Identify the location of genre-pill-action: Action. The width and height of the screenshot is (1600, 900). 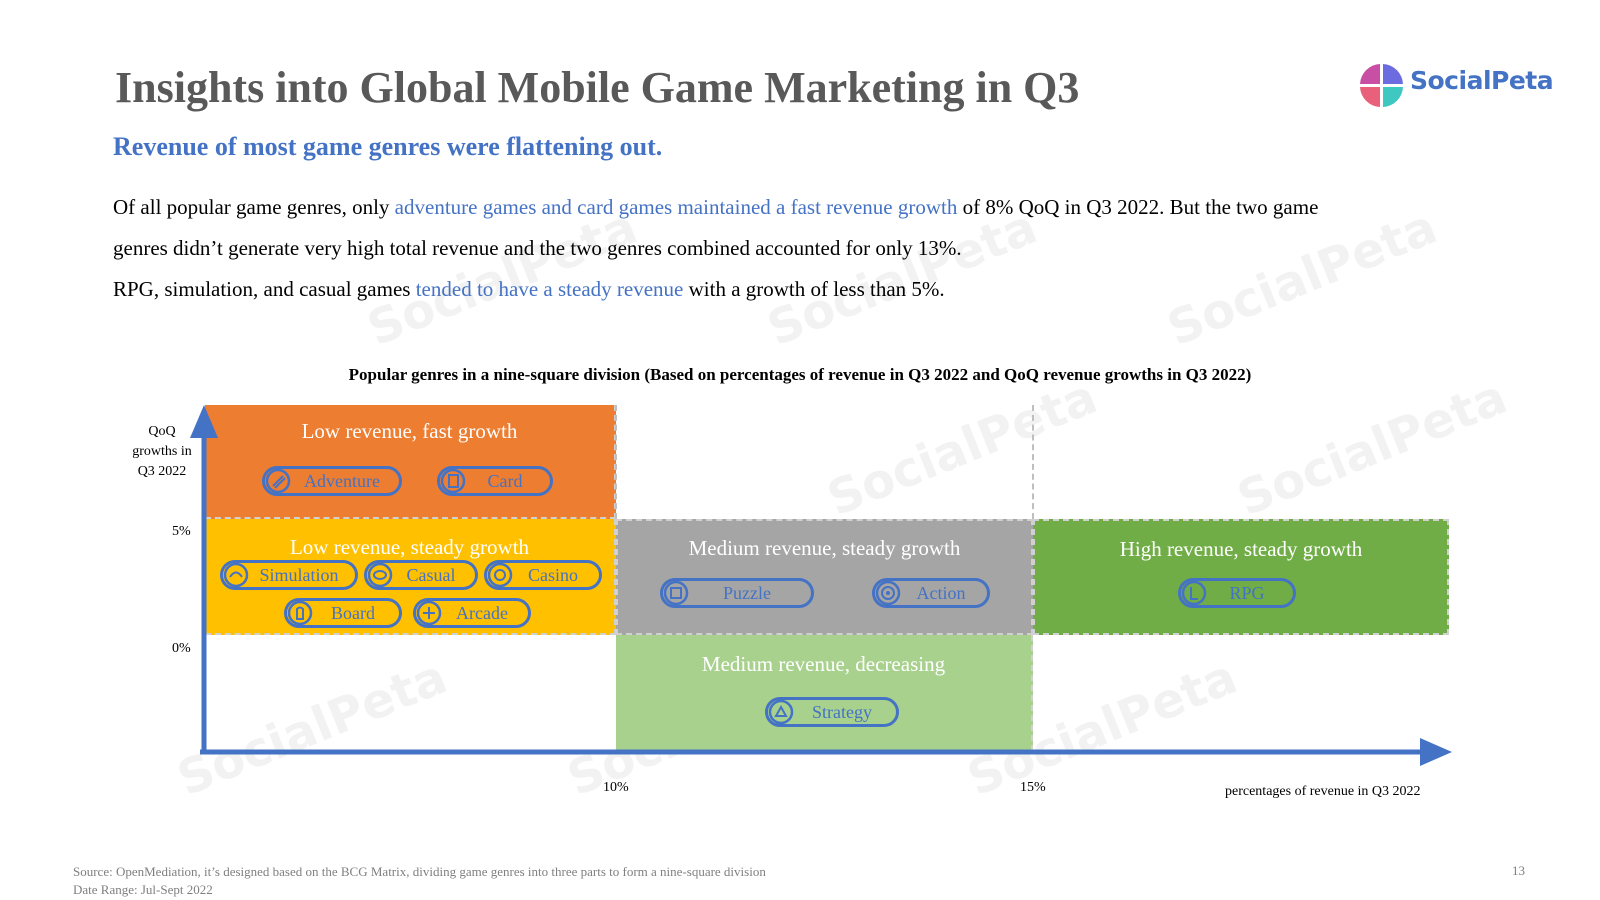
(931, 593).